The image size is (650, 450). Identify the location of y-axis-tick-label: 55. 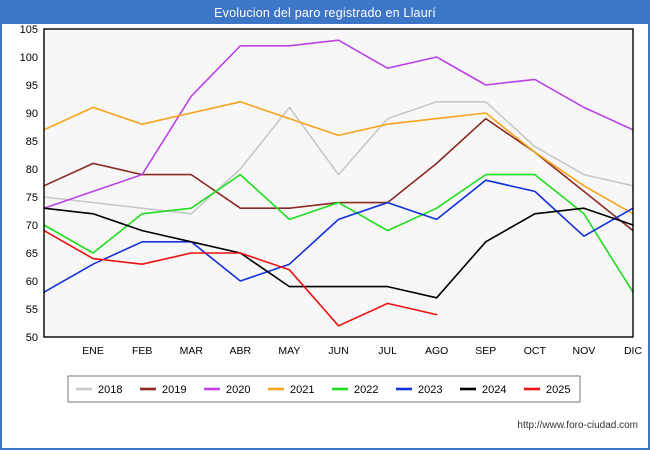
(32, 310).